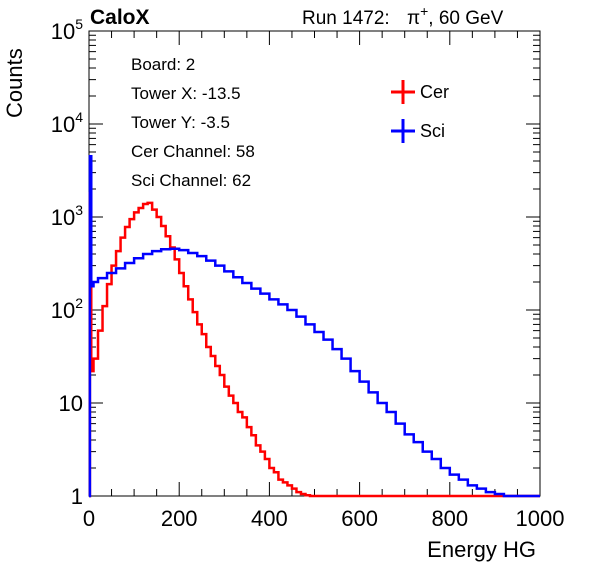 The height and width of the screenshot is (572, 596). What do you see at coordinates (79, 24) in the screenshot?
I see `y-tick-label-exponent: 5` at bounding box center [79, 24].